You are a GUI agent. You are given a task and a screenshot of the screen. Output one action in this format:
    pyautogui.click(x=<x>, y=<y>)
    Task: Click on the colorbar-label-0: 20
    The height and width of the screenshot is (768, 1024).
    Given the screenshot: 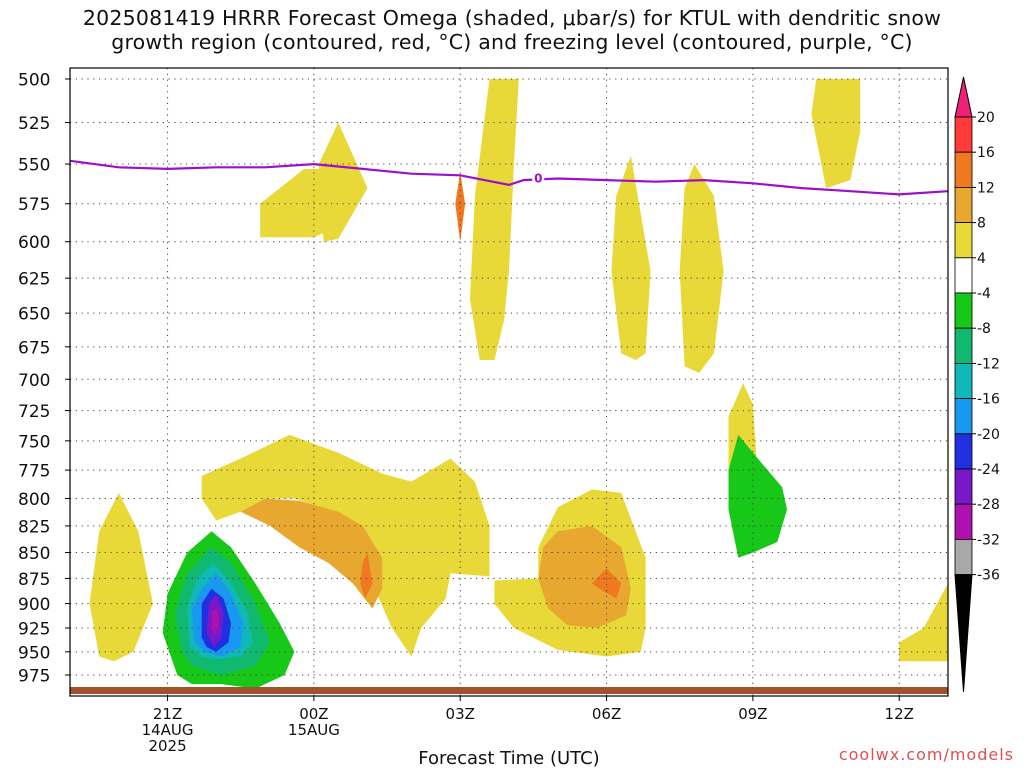 What is the action you would take?
    pyautogui.click(x=986, y=118)
    